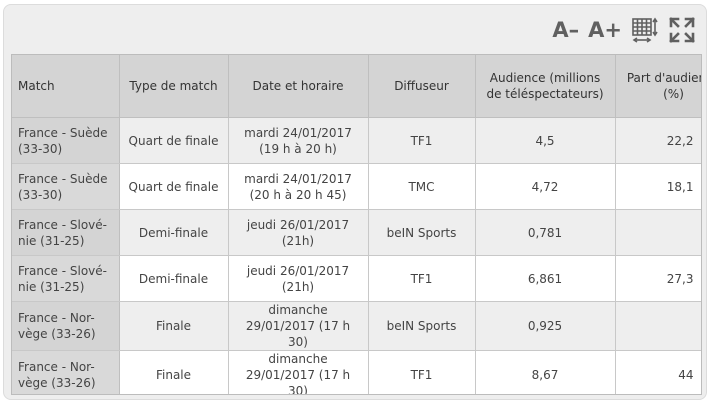 This screenshot has height=405, width=712. Describe the element at coordinates (545, 232) in the screenshot. I see `cell-audience: 0,781` at that location.